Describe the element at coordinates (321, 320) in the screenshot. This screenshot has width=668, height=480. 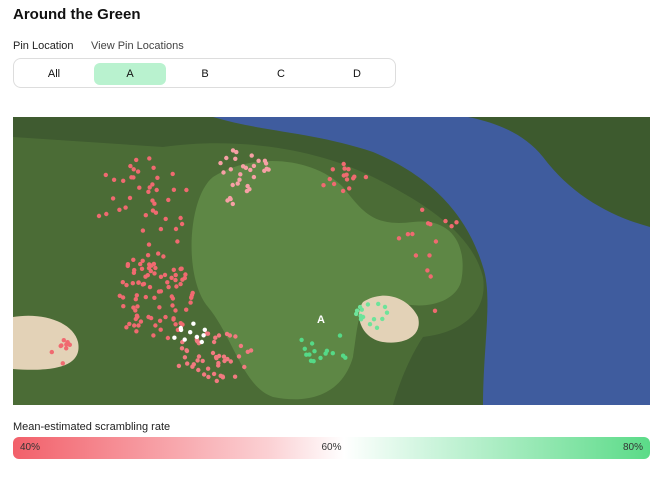
I see `pin-marker: A` at that location.